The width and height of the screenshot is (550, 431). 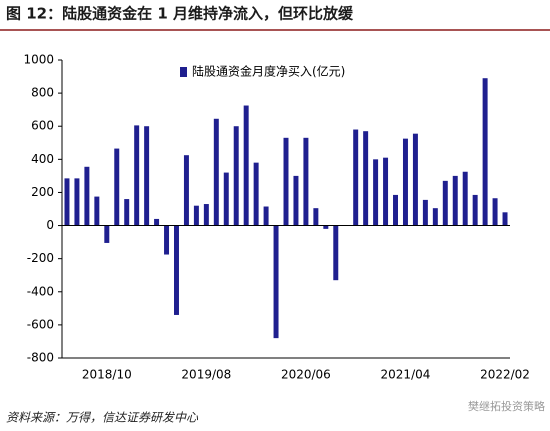 I want to click on y-tick-label: 400, so click(x=42, y=159).